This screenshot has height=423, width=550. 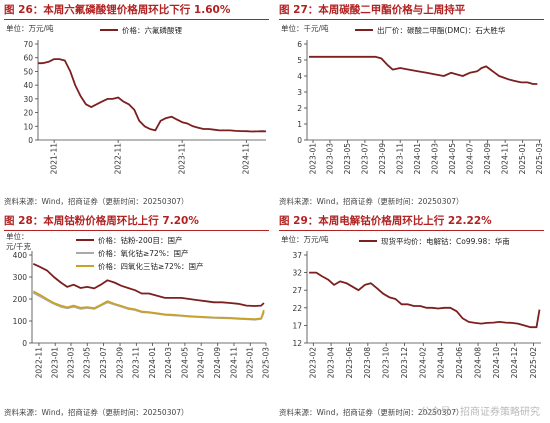 I want to click on y-tick-label: 17, so click(x=297, y=325).